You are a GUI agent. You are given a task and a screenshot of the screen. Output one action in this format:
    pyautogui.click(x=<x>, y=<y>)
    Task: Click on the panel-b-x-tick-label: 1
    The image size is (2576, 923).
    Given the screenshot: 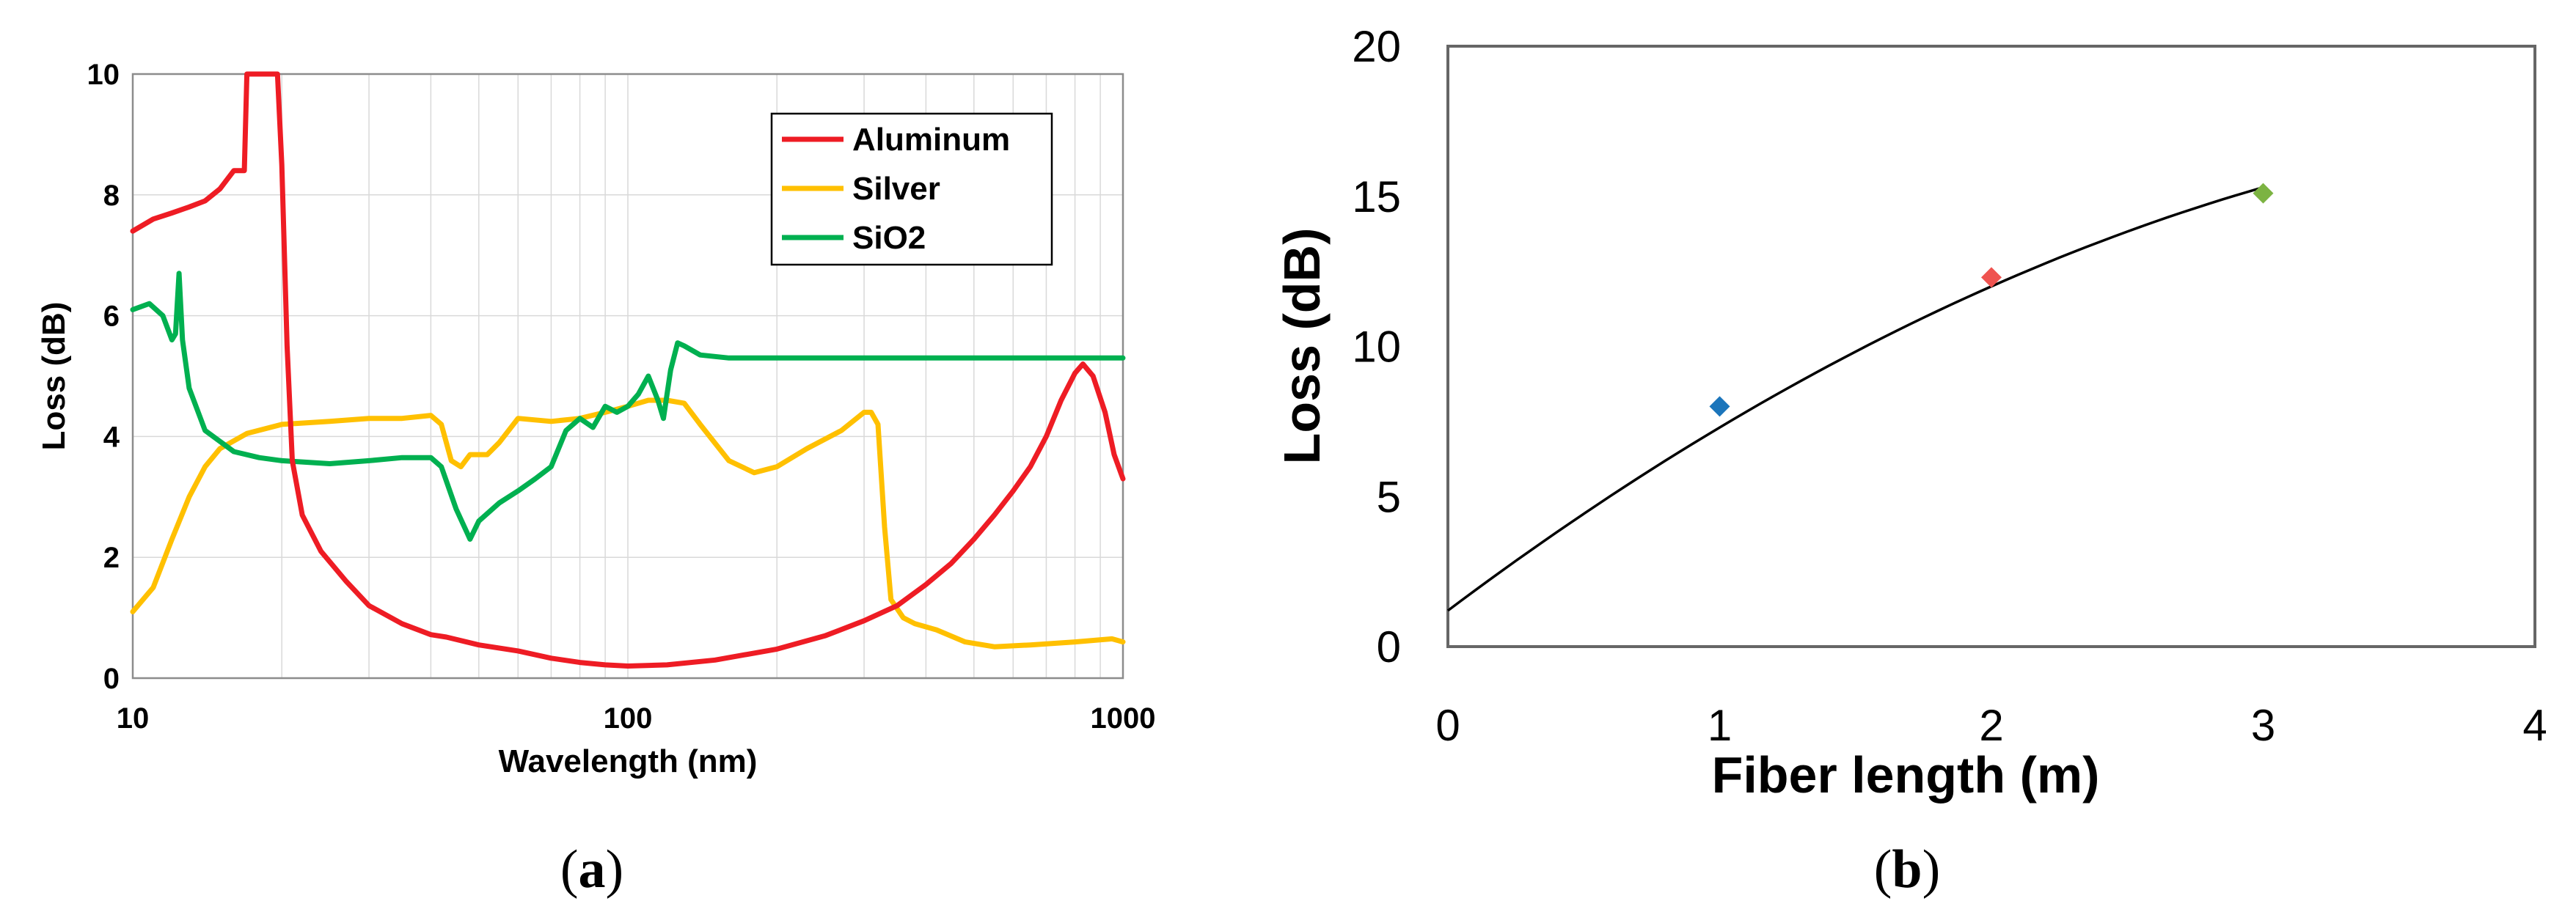 What is the action you would take?
    pyautogui.click(x=1720, y=725)
    